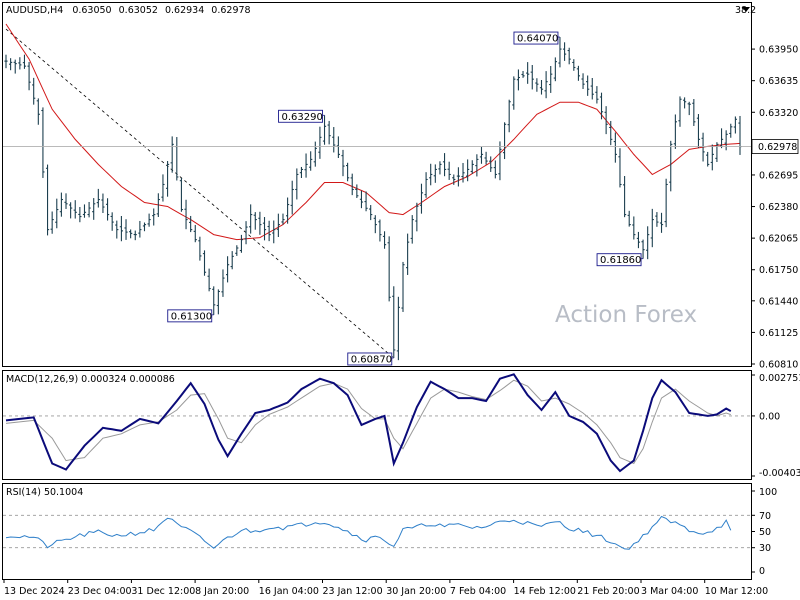  I want to click on time-axis-label: 3 Mar 04:00, so click(669, 591).